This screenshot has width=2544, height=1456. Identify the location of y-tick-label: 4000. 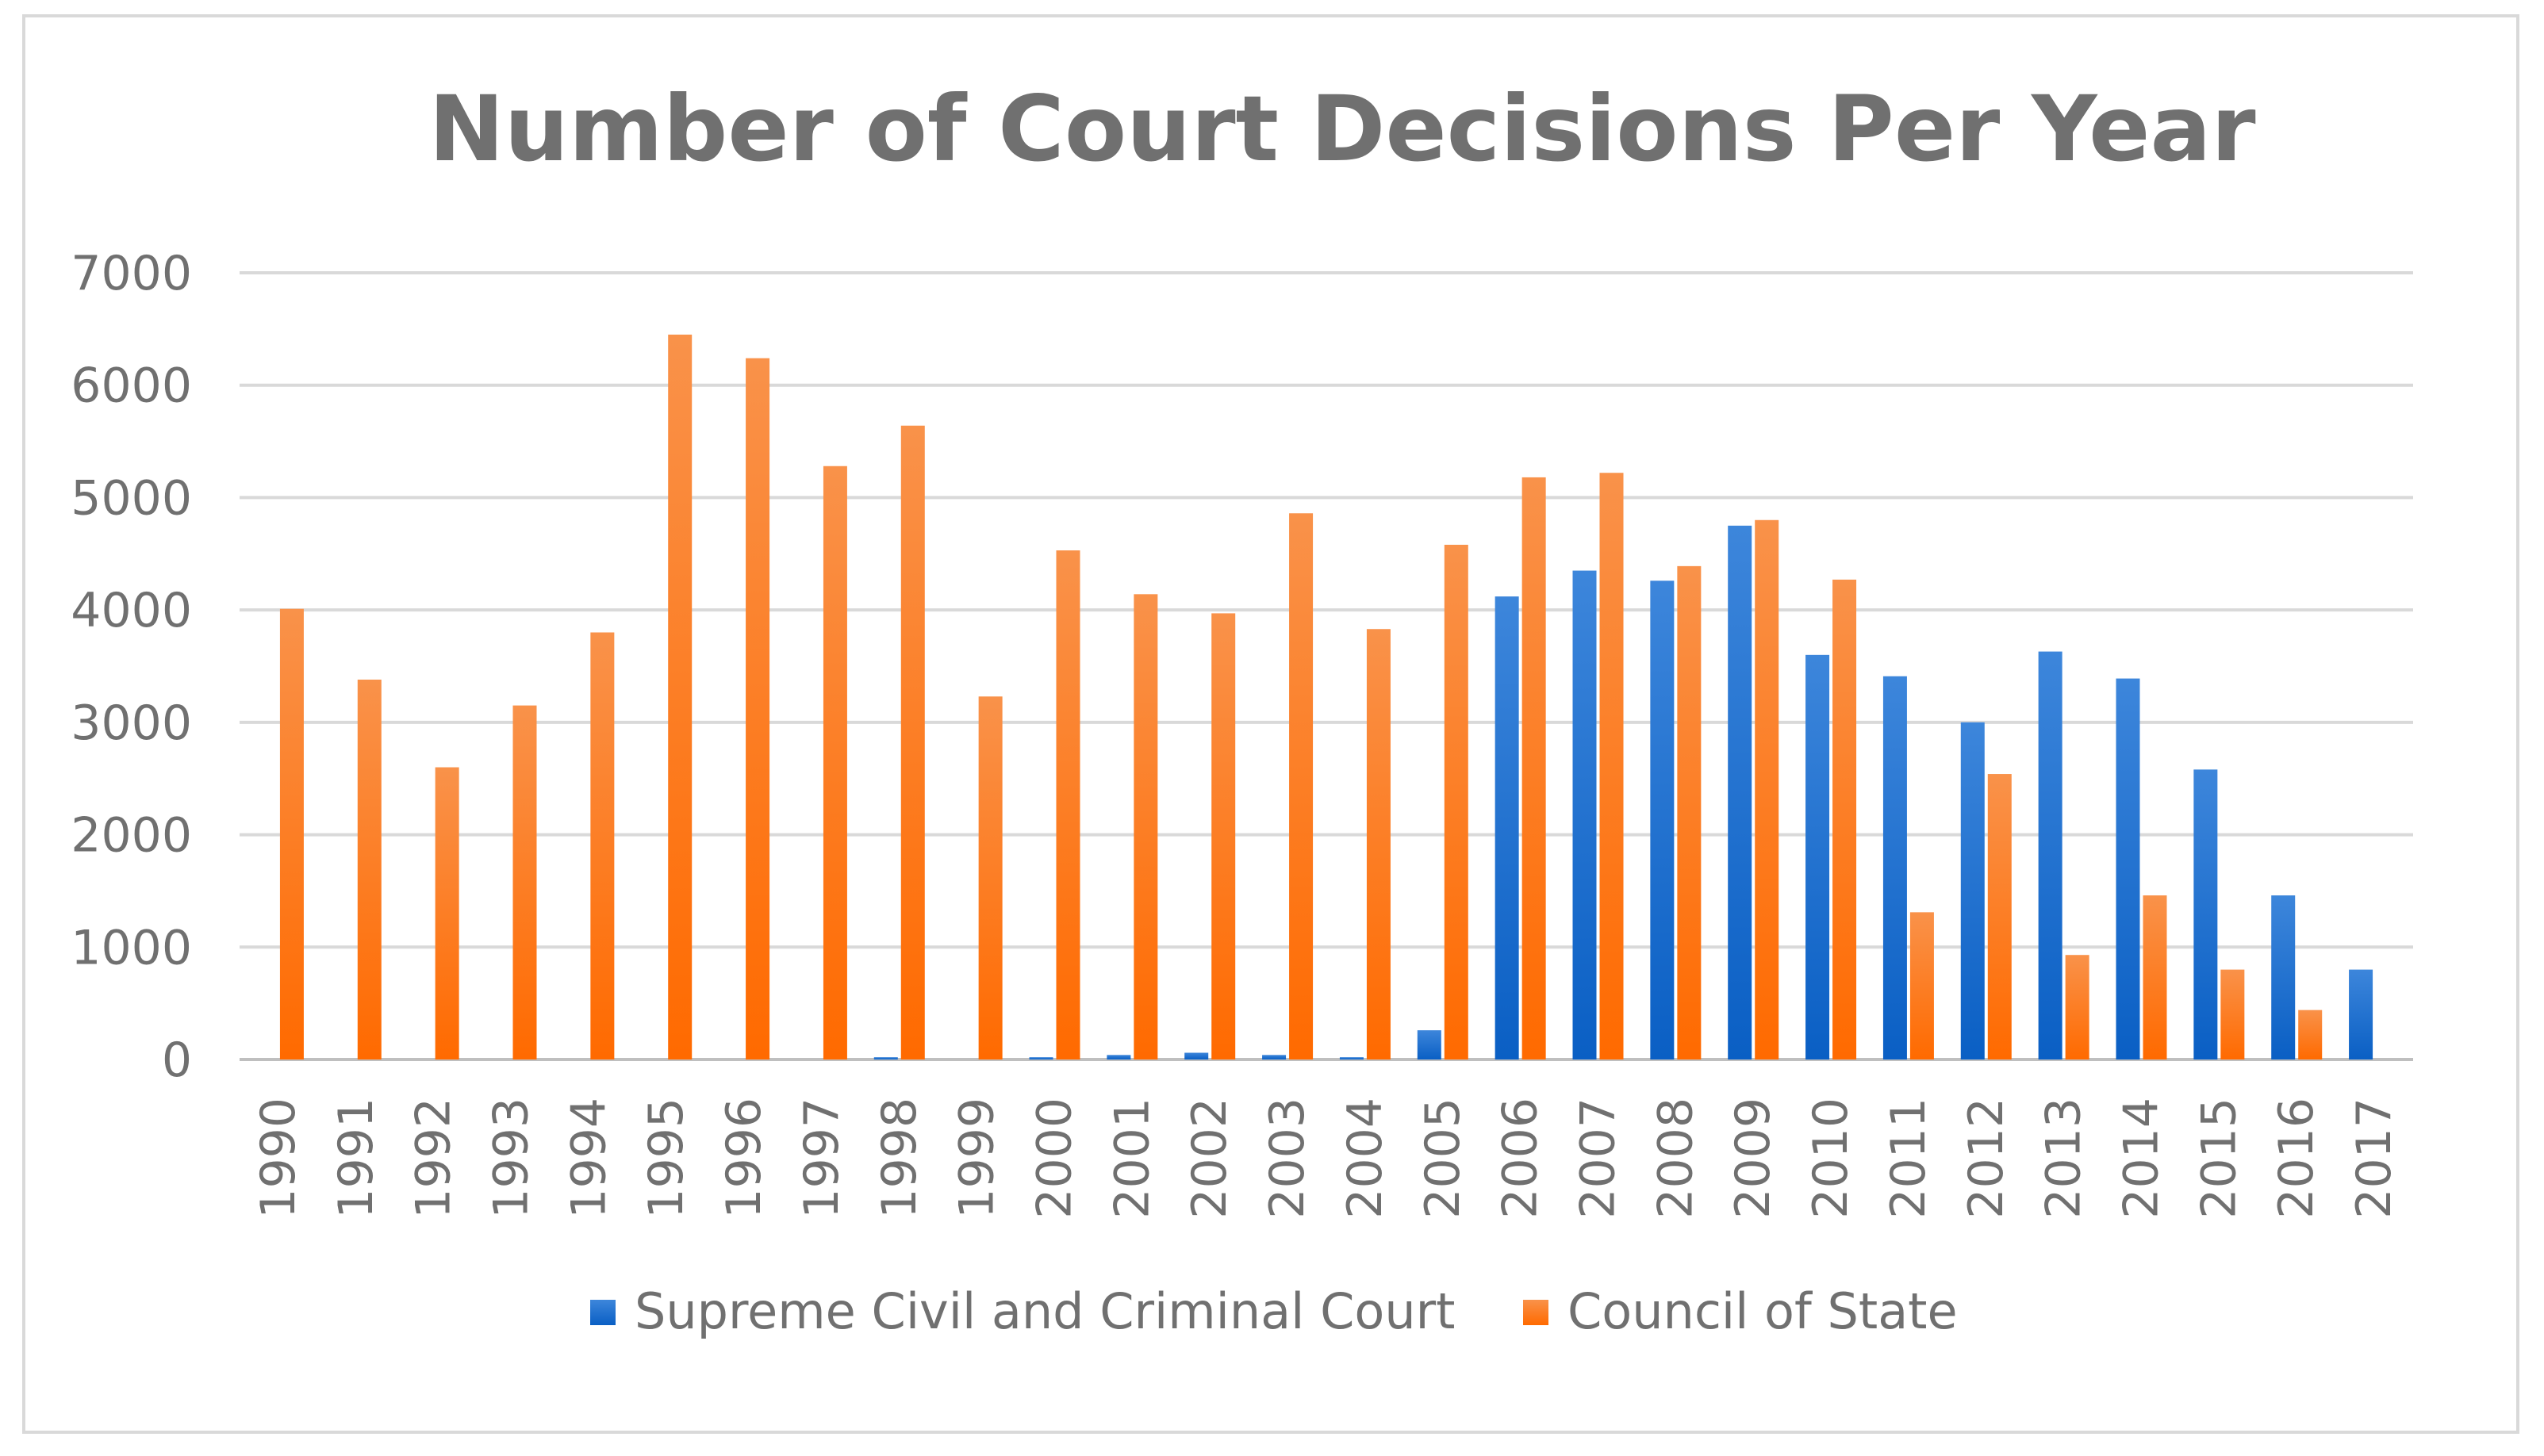
(132, 610).